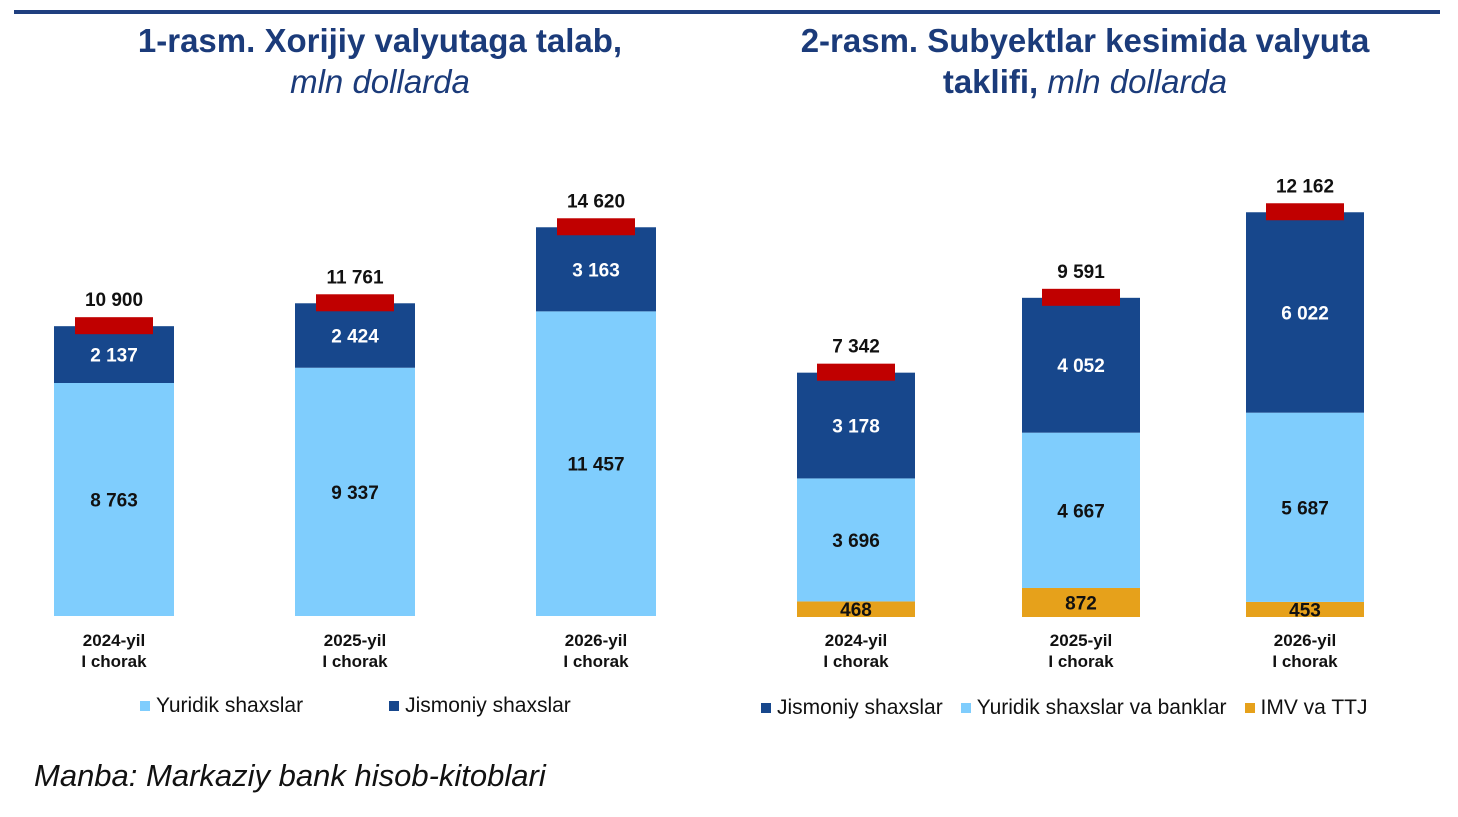 This screenshot has width=1458, height=817. I want to click on chart-2-title-bold: 2-rasm. Subyektlar kesimida valyuta, so click(1085, 40).